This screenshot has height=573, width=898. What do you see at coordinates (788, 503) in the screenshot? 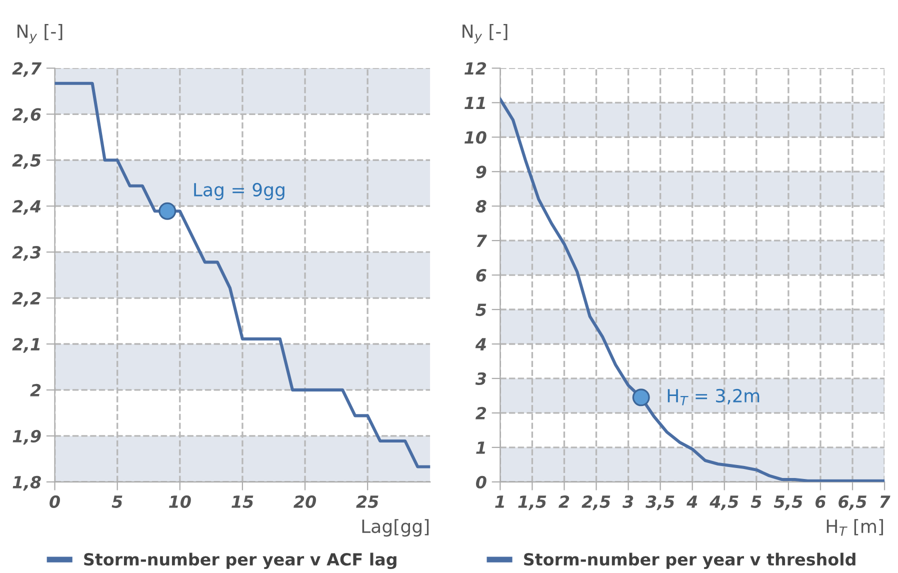
I see `x-tick-label: 5,5` at bounding box center [788, 503].